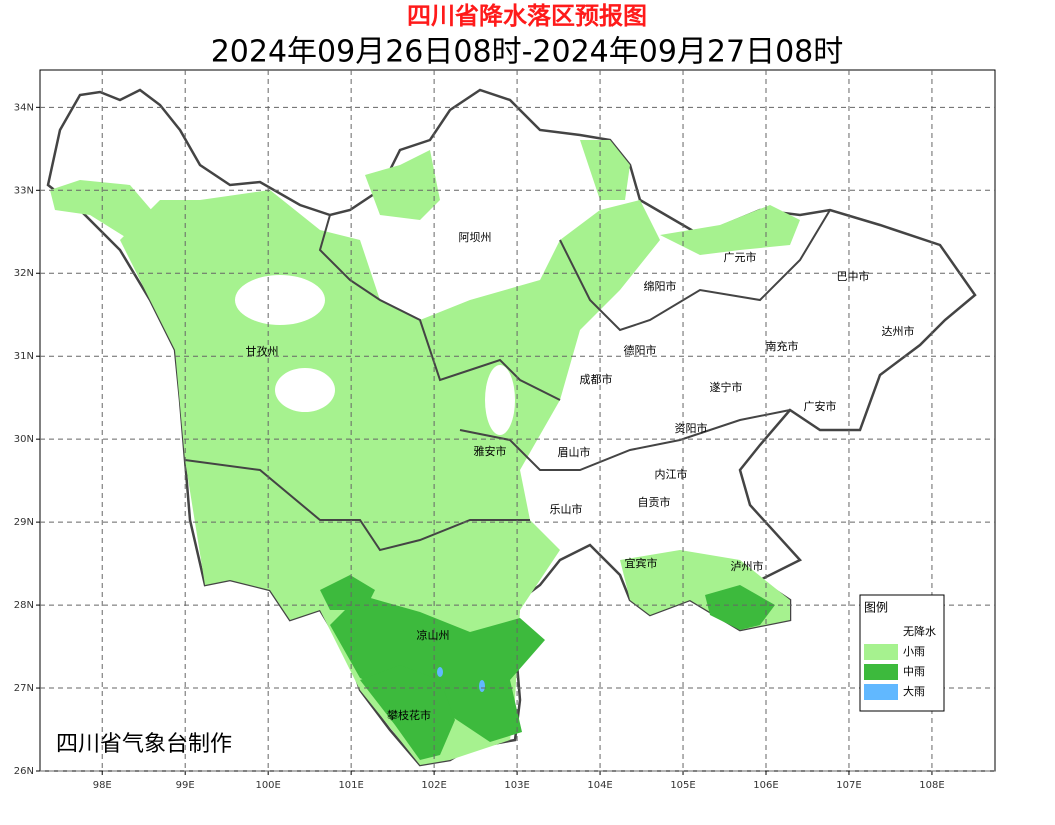  Describe the element at coordinates (24, 522) in the screenshot. I see `y-tick-label: 29N` at that location.